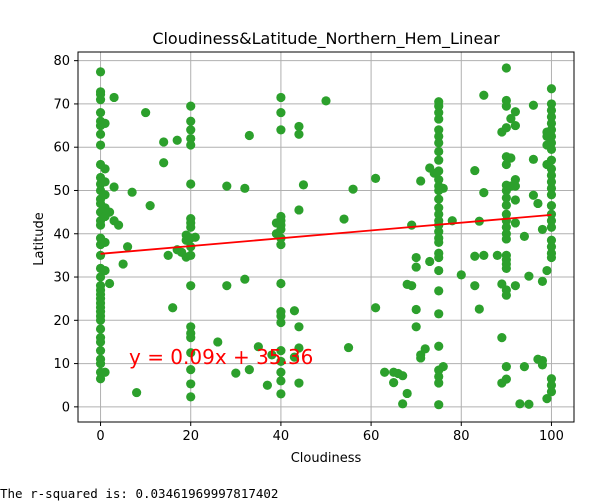  Describe the element at coordinates (61, 61) in the screenshot. I see `y-tick-label: 80` at that location.